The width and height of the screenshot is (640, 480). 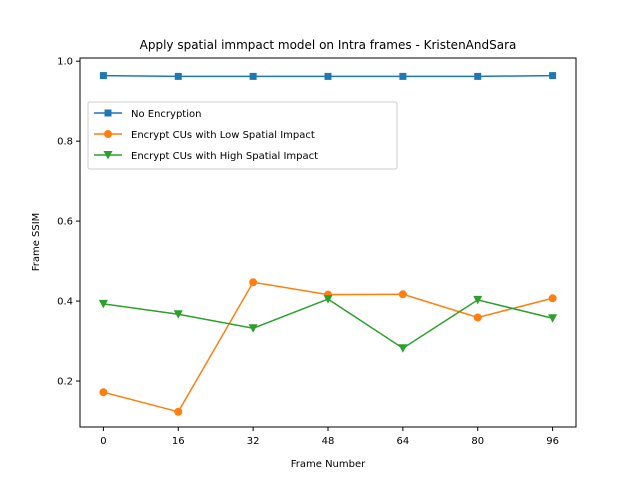 I want to click on x-axis: 0 16 32 48 64 80 96, so click(x=329, y=437).